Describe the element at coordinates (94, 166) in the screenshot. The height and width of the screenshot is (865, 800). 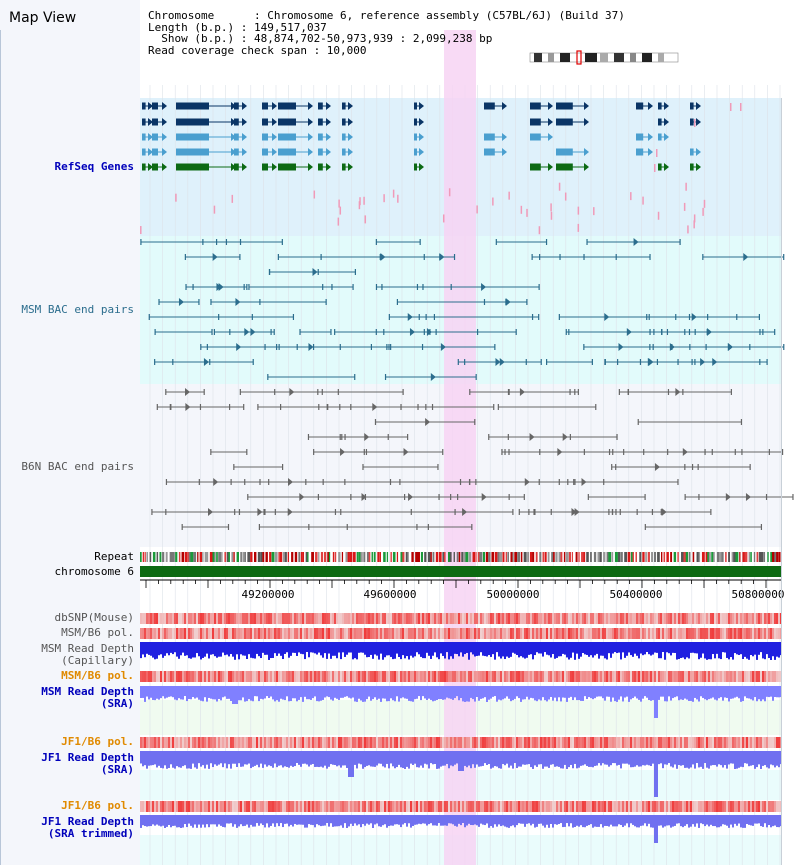
I see `track-label-refseq: RefSeq Genes` at that location.